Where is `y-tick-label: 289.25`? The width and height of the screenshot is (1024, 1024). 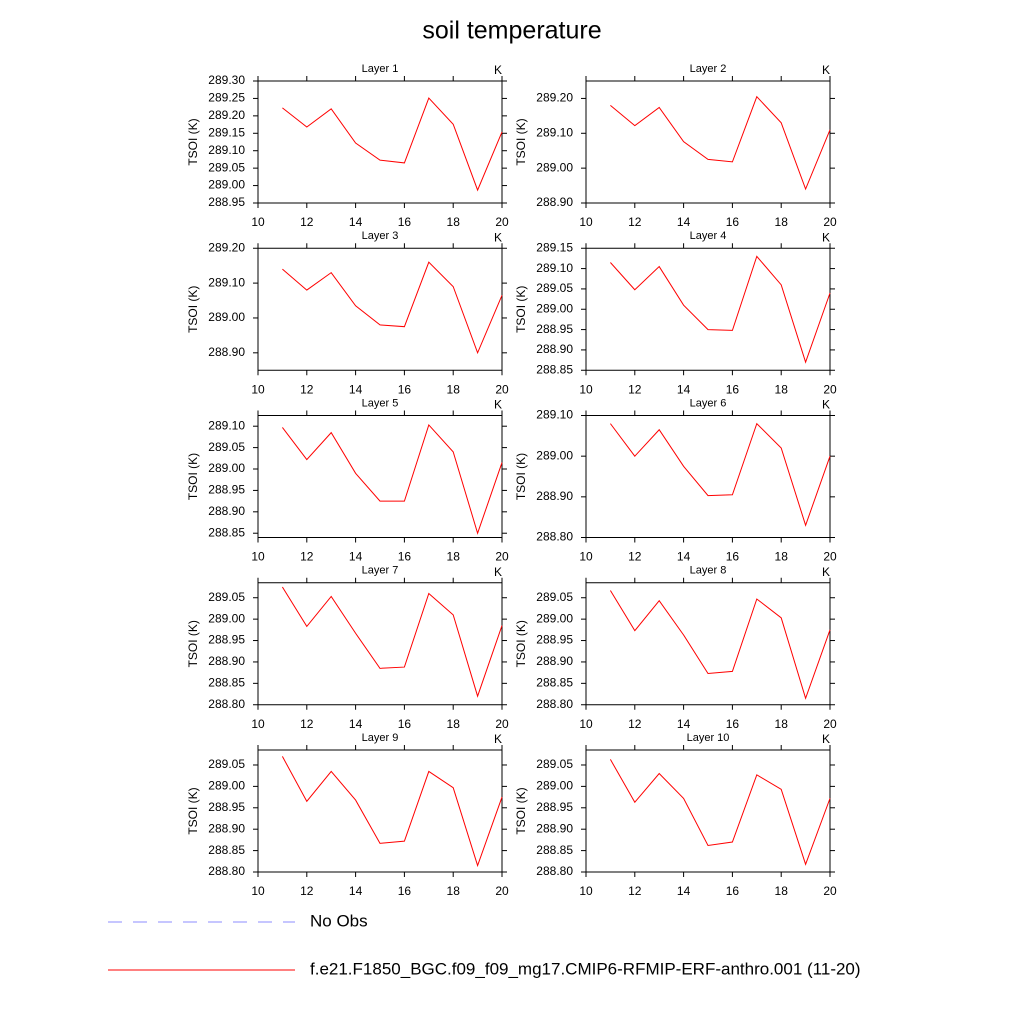 y-tick-label: 289.25 is located at coordinates (226, 98).